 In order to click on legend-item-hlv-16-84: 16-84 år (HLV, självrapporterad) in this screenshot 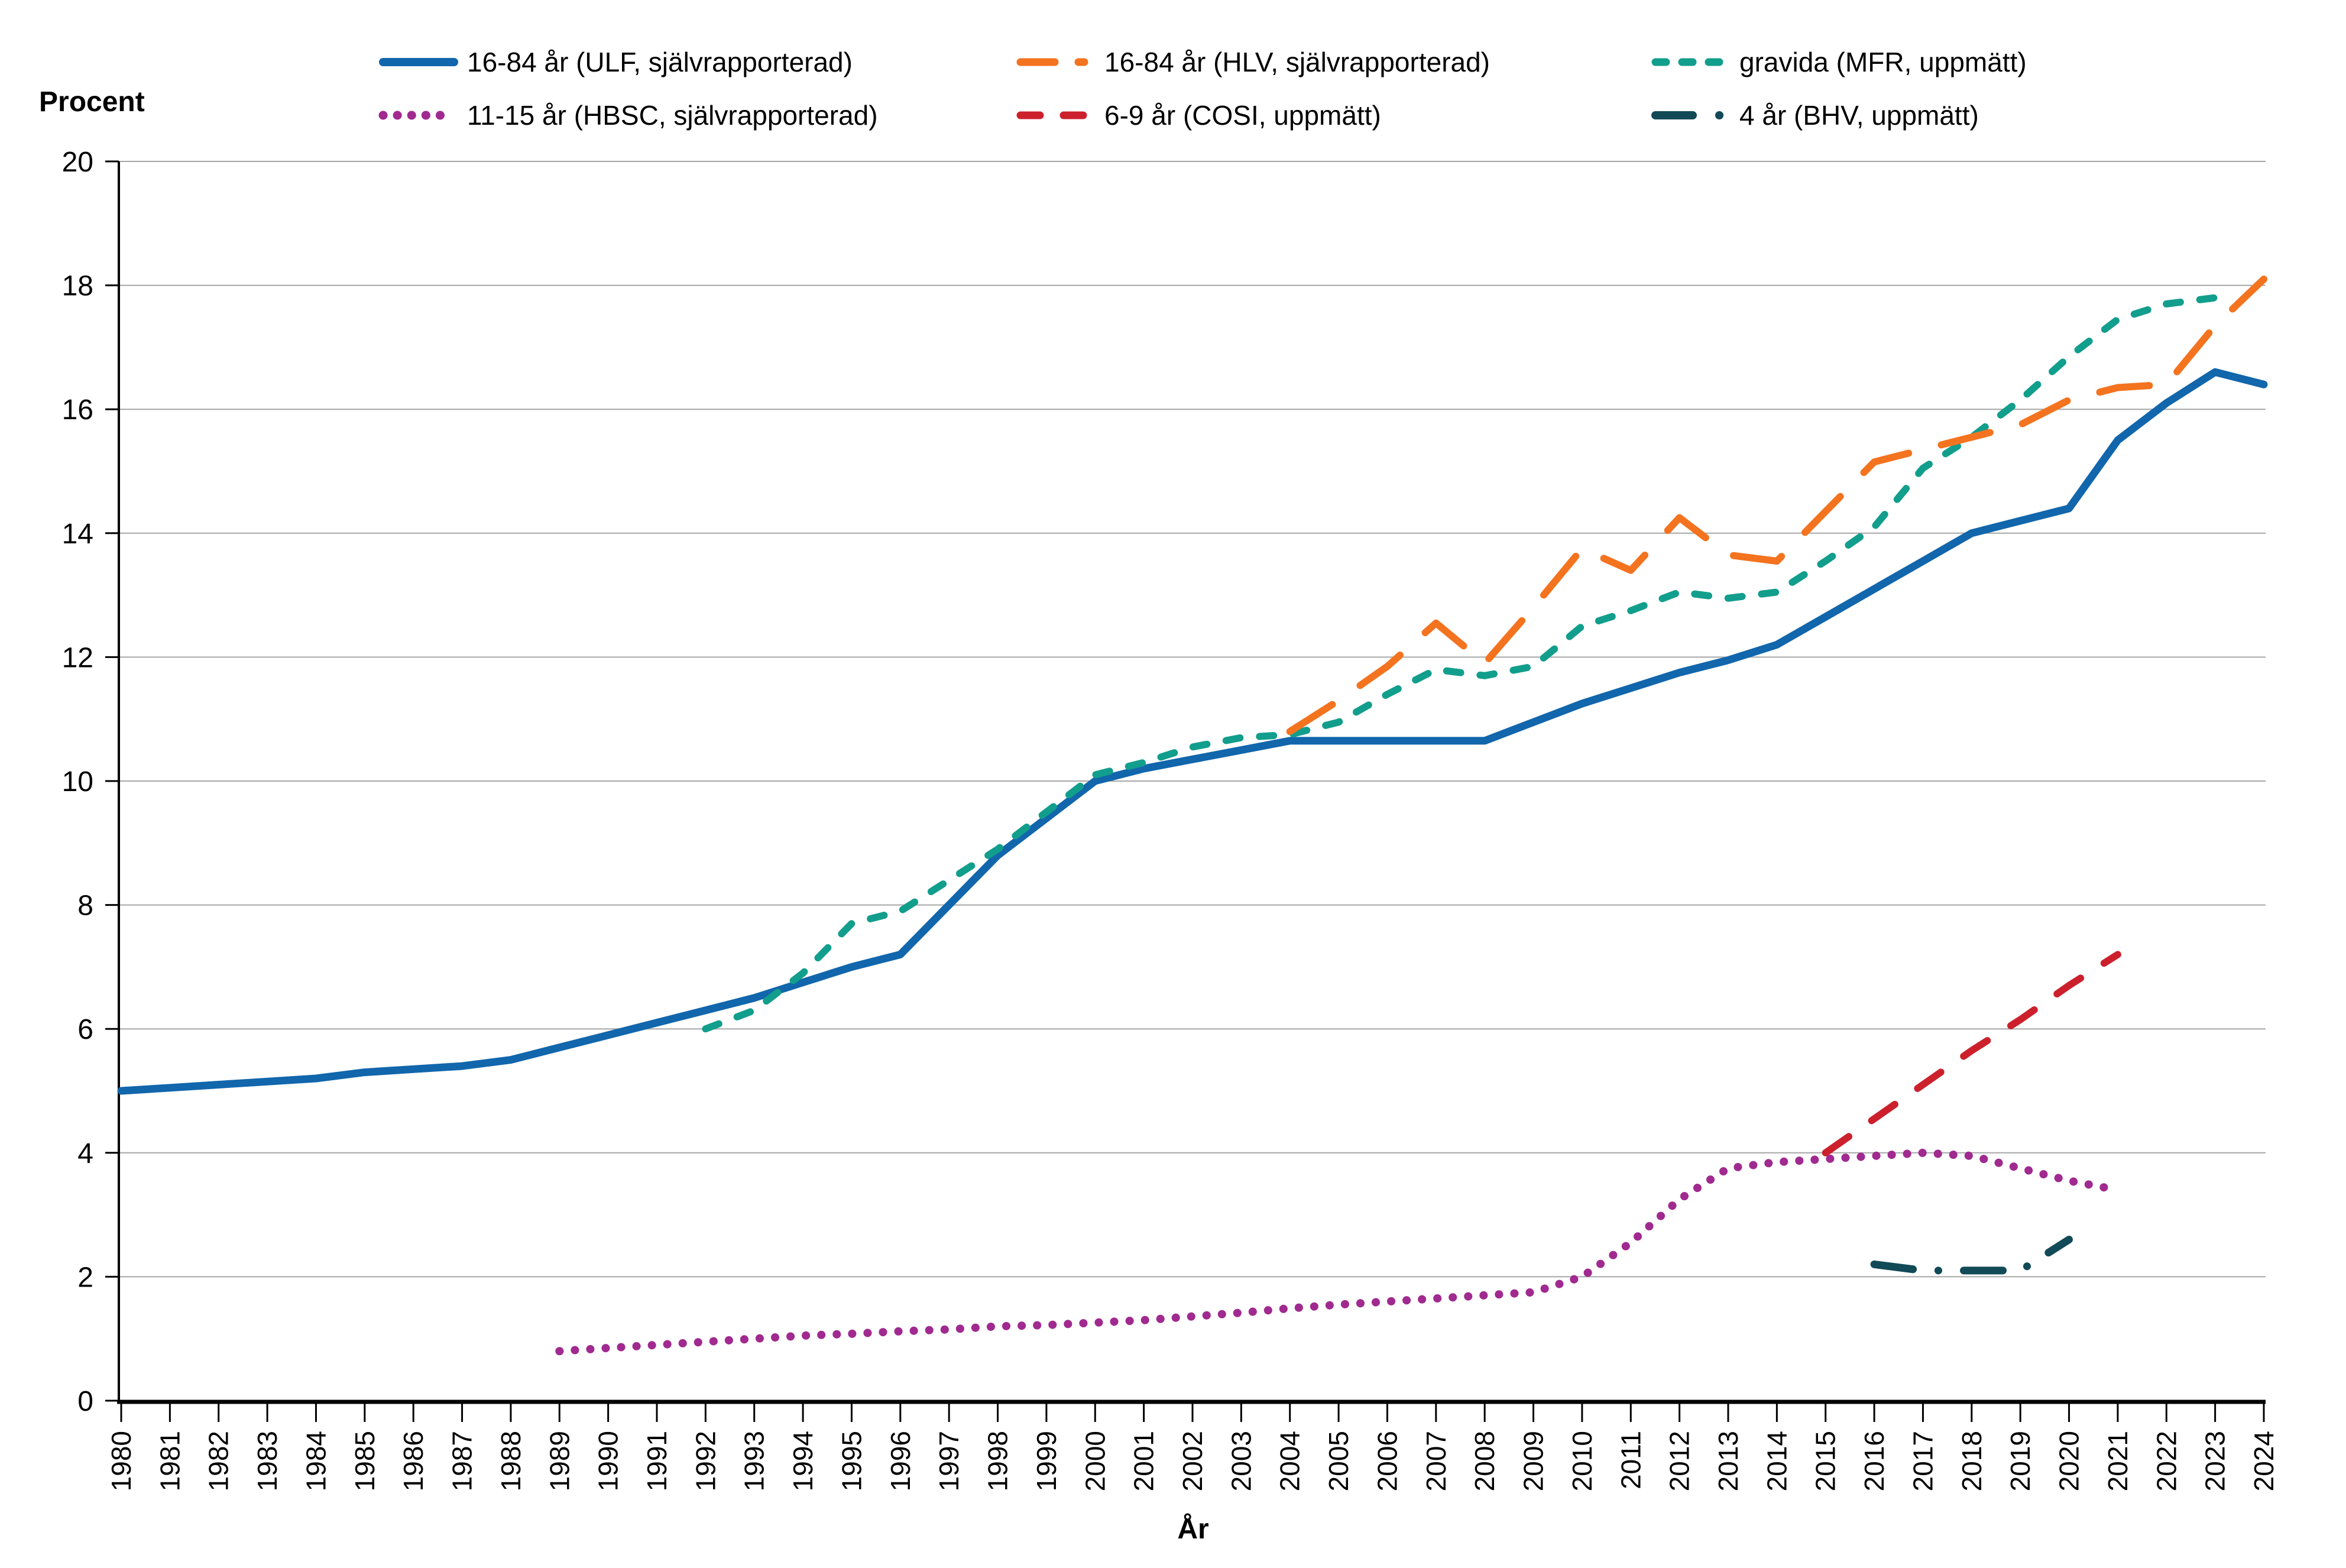, I will do `click(1253, 62)`.